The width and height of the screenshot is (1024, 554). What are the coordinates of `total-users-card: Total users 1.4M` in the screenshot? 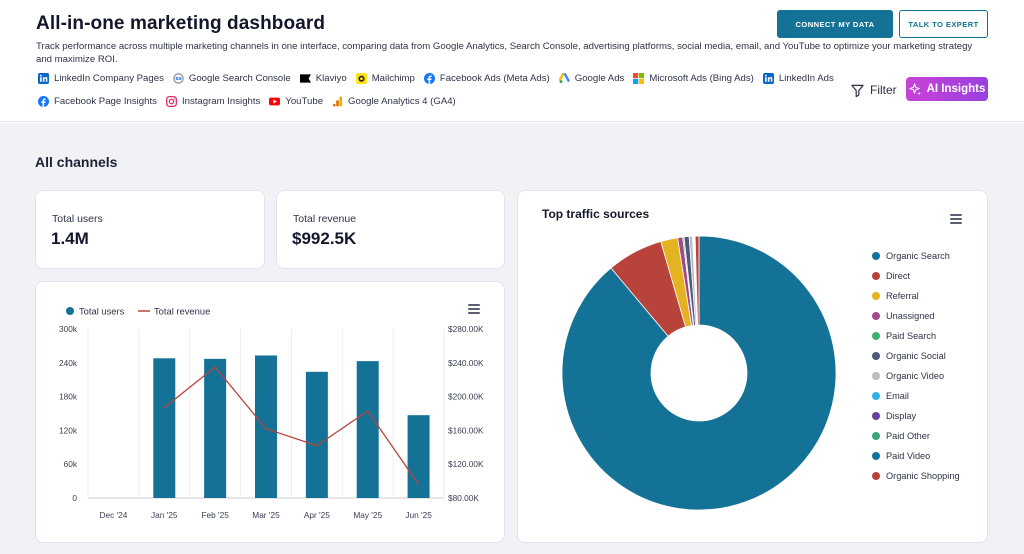 It's located at (150, 229).